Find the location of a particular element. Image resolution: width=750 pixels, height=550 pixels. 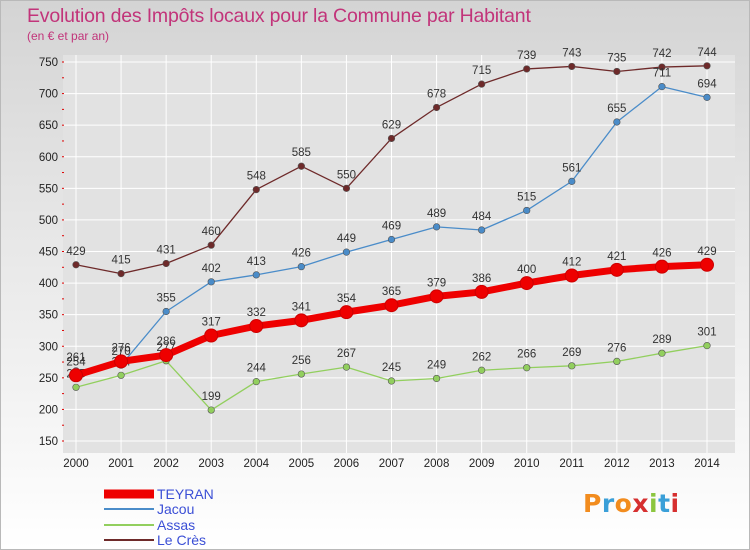

data-label-assas: 301 is located at coordinates (706, 333).